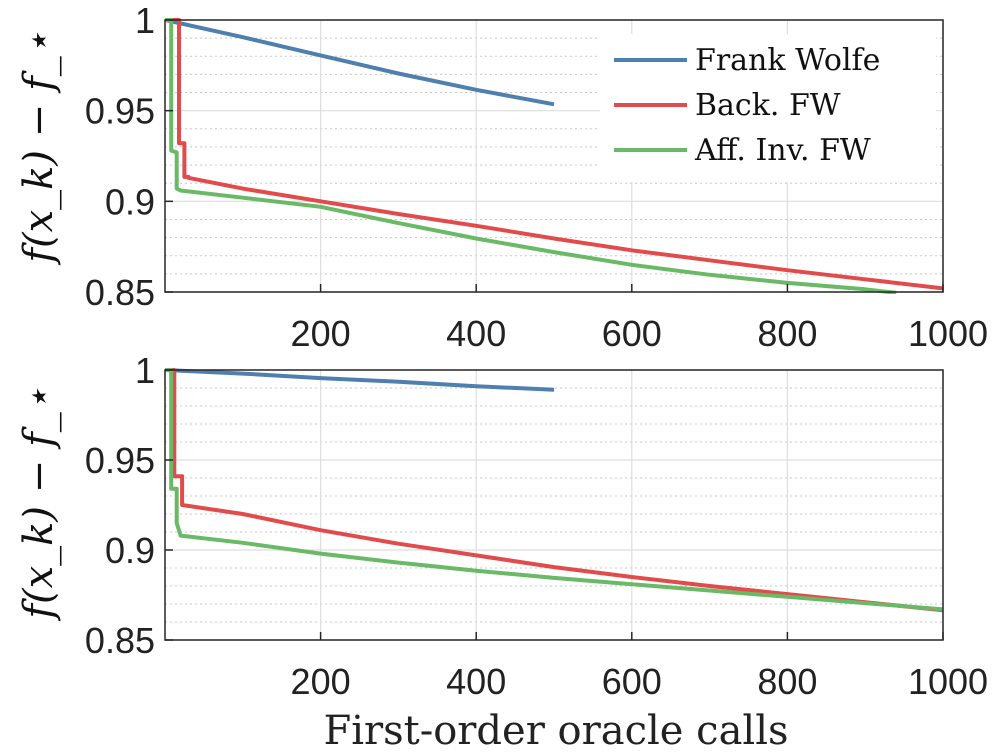 The width and height of the screenshot is (992, 753). What do you see at coordinates (39, 148) in the screenshot?
I see `top-plot-y-axis-label: f(x_k) − f_⋆` at bounding box center [39, 148].